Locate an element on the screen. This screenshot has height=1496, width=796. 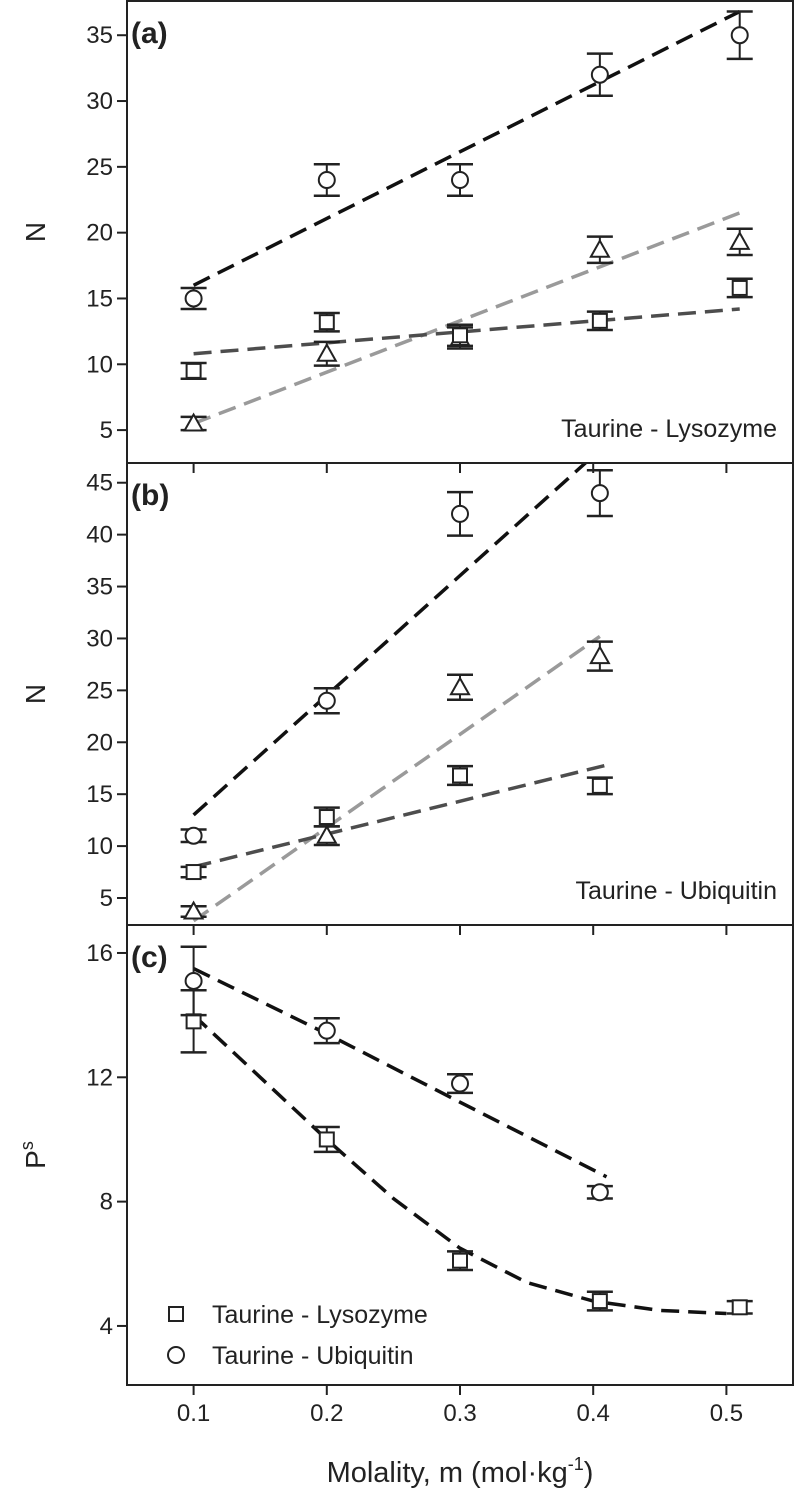
y-axis-label-text: P is located at coordinates (35, 1159).